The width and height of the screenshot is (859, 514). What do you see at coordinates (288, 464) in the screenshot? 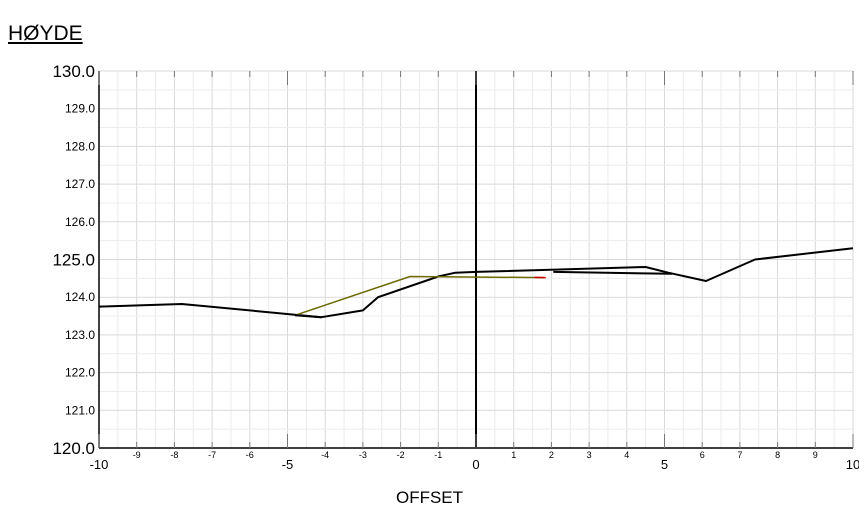
I see `x-major-tick-label: -5` at bounding box center [288, 464].